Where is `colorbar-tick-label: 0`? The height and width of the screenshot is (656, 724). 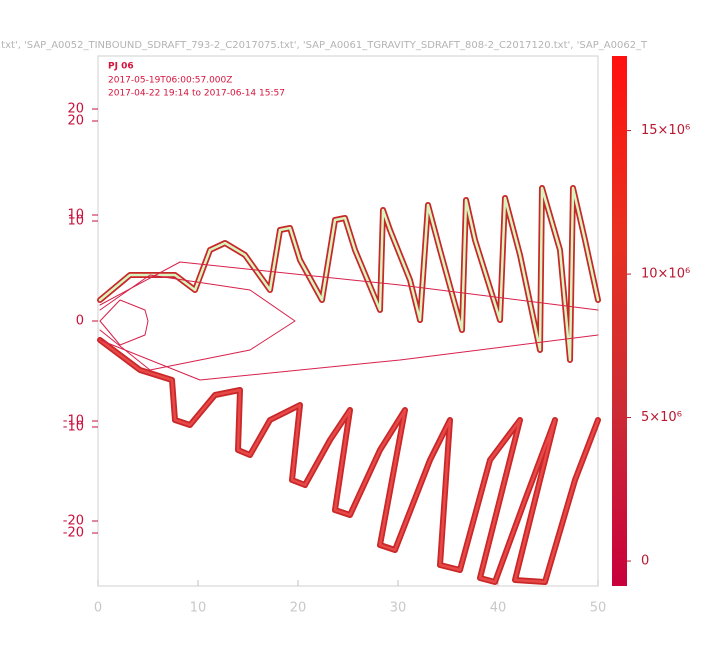
colorbar-tick-label: 0 is located at coordinates (645, 561).